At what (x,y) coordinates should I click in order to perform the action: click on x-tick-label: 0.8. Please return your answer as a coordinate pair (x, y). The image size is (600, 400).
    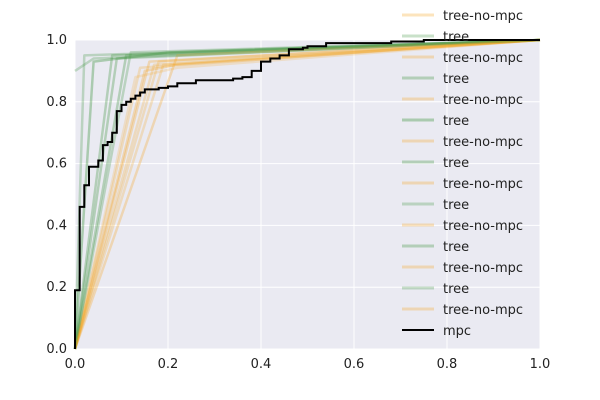
    Looking at the image, I should click on (447, 364).